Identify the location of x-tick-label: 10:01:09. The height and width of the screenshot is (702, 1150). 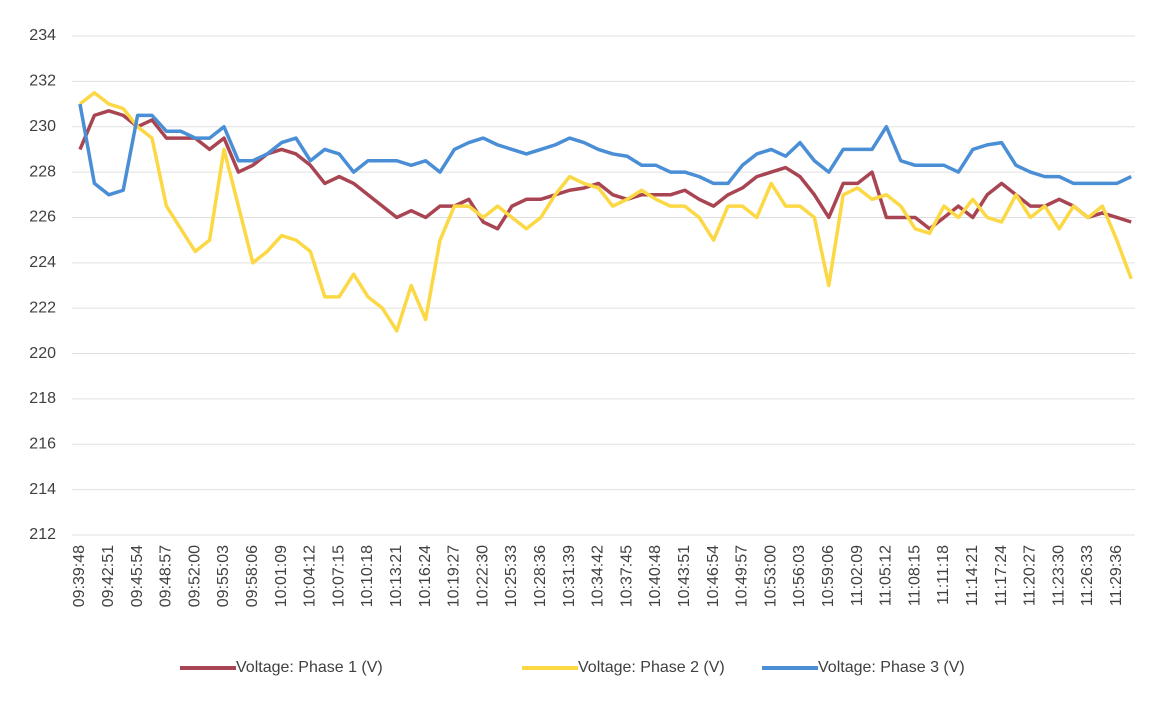
(281, 576).